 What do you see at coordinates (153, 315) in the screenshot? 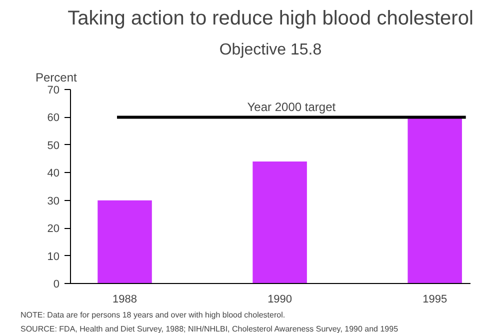
I see `text: NOTE: Data are for persons 18 years and over with high blood cholesterol.` at bounding box center [153, 315].